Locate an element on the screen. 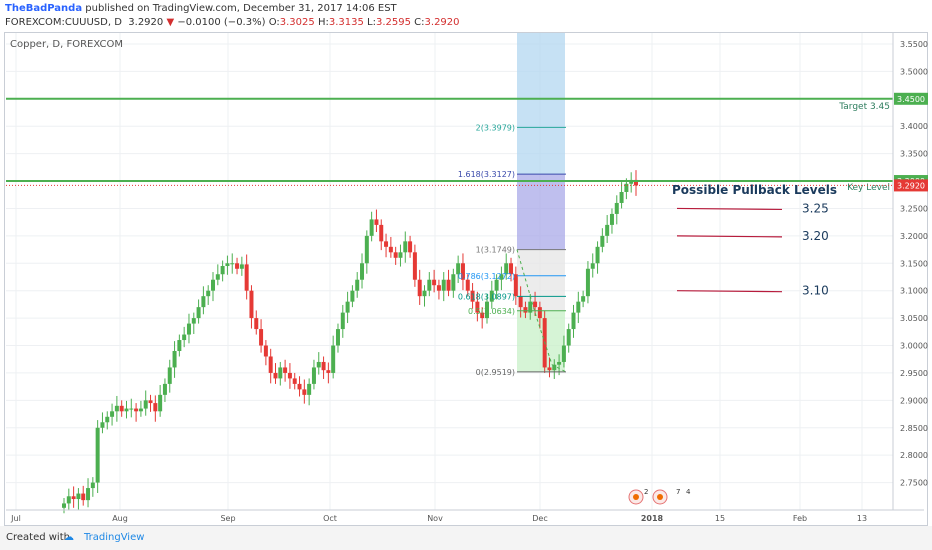 This screenshot has width=932, height=550. y-tick-label: 2.7500 is located at coordinates (914, 483).